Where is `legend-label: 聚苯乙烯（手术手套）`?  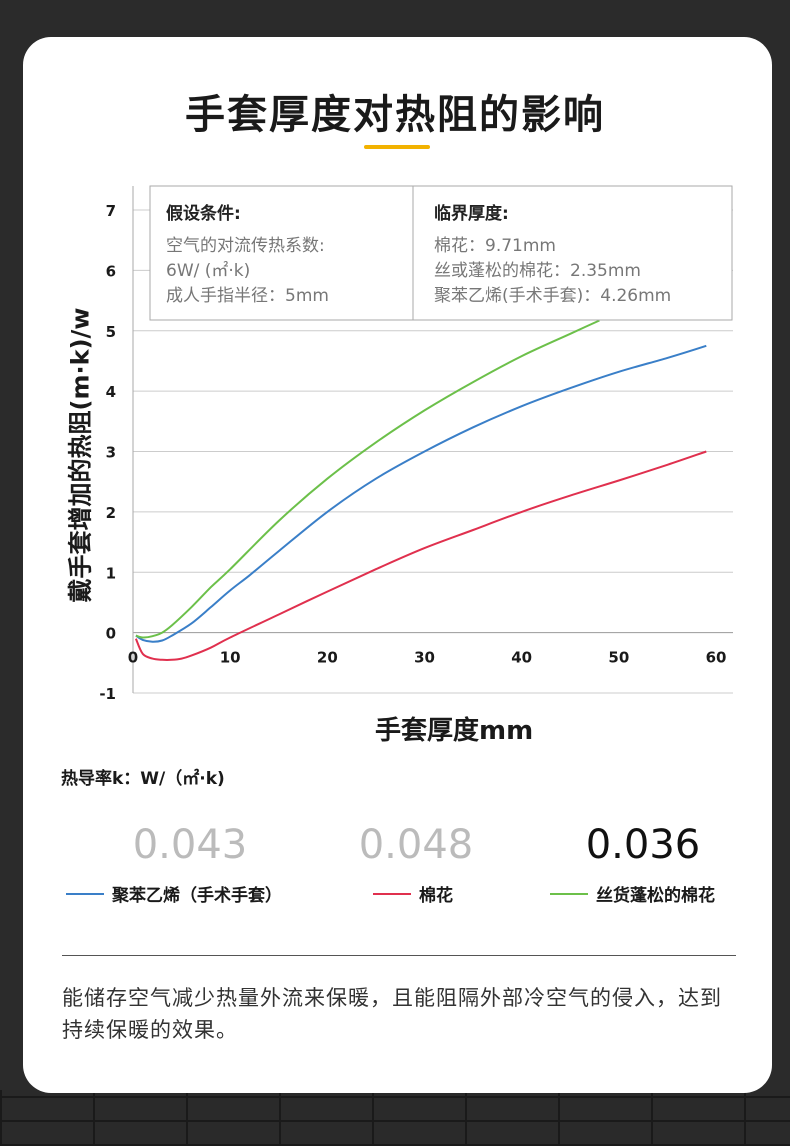
legend-label: 聚苯乙烯（手术手套） is located at coordinates (197, 896).